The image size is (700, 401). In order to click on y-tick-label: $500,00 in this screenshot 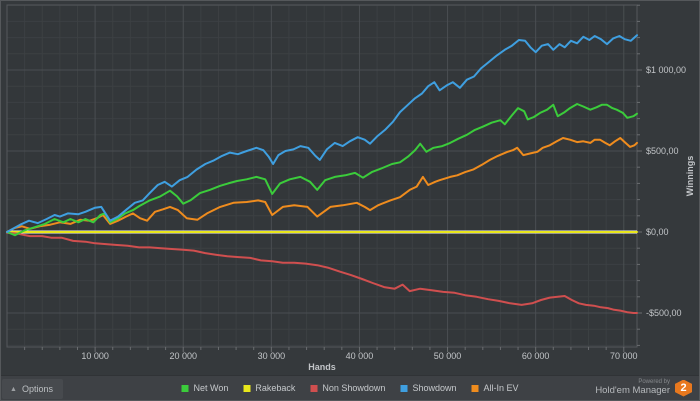, I will do `click(662, 151)`.